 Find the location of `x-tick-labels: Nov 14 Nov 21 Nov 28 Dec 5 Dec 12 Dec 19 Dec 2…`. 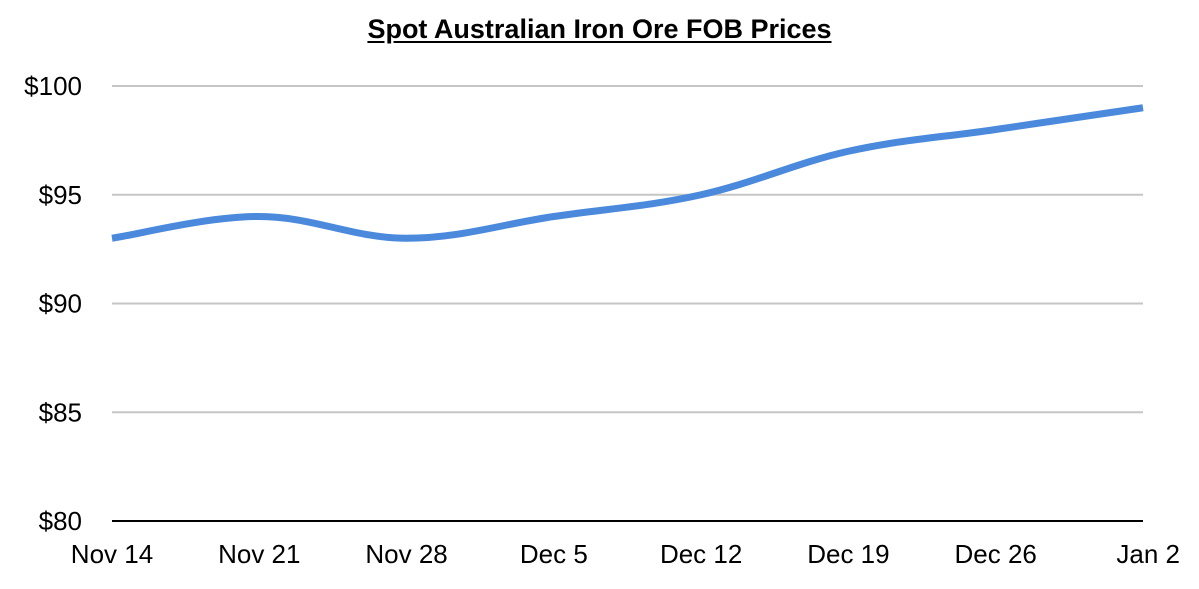

x-tick-labels: Nov 14 Nov 21 Nov 28 Dec 5 Dec 12 Dec 19 Dec 2… is located at coordinates (625, 554).